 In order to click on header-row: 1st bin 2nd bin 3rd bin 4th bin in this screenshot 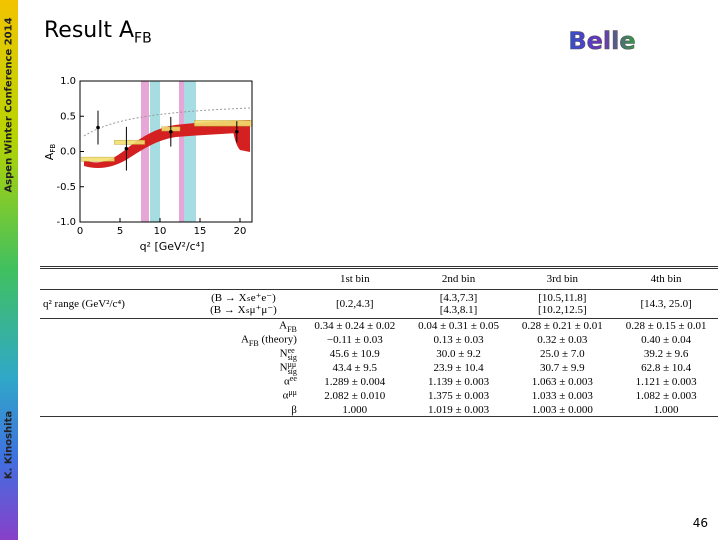, I will do `click(379, 278)`.